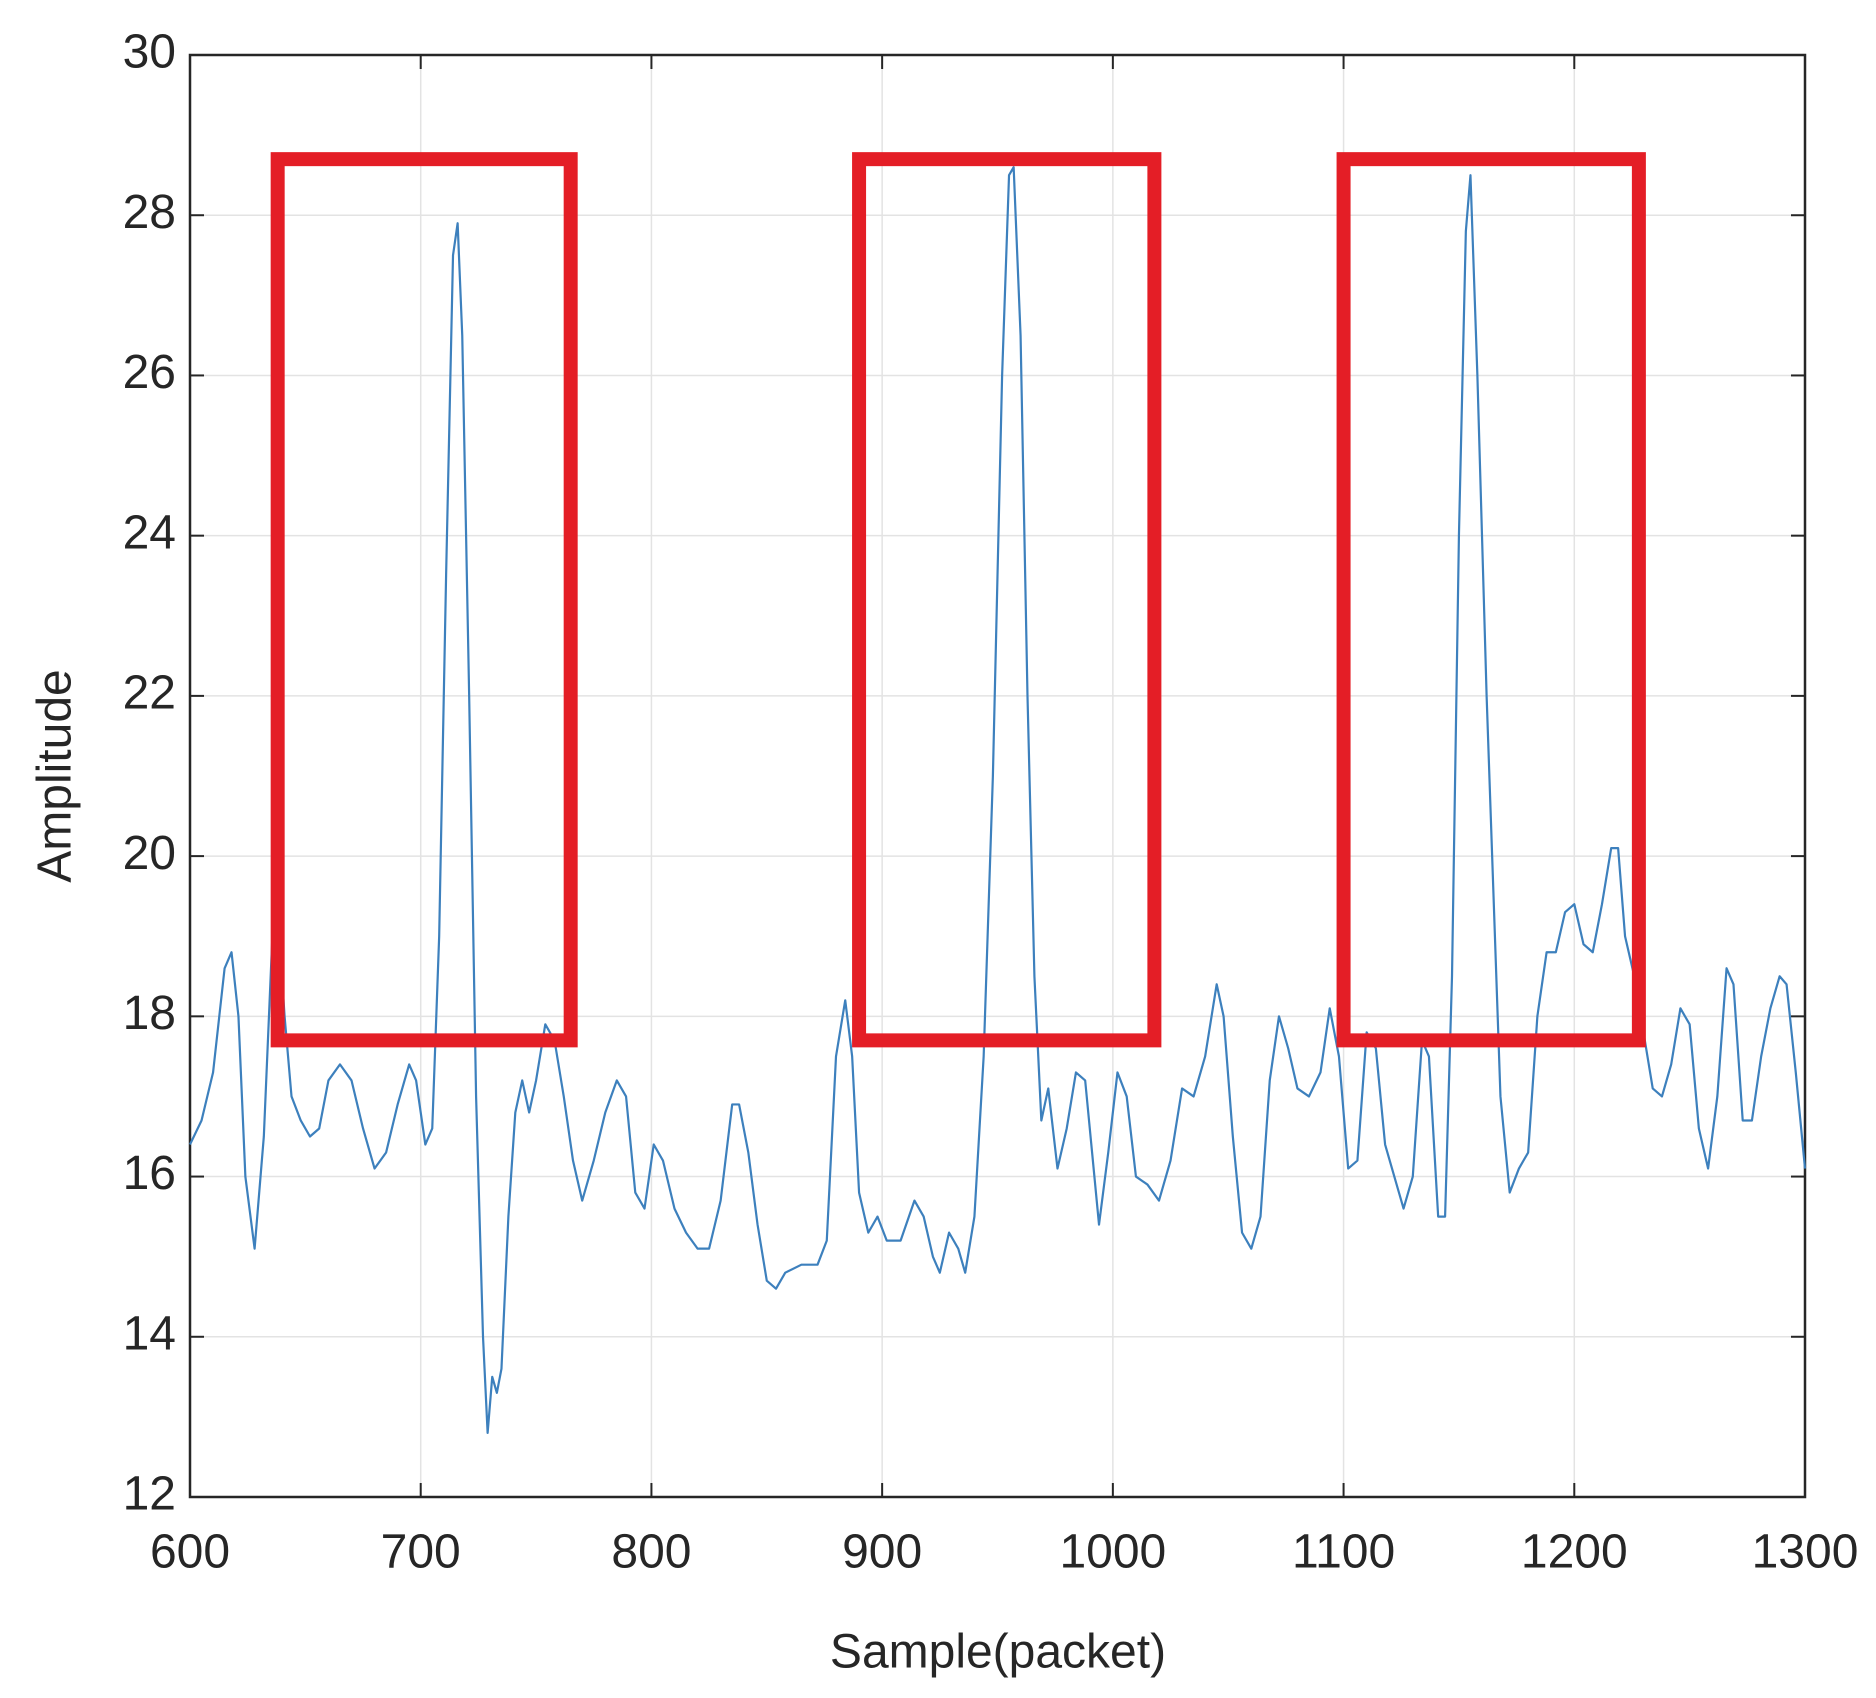 Image resolution: width=1876 pixels, height=1698 pixels. What do you see at coordinates (149, 1173) in the screenshot?
I see `y-tick-label: 16` at bounding box center [149, 1173].